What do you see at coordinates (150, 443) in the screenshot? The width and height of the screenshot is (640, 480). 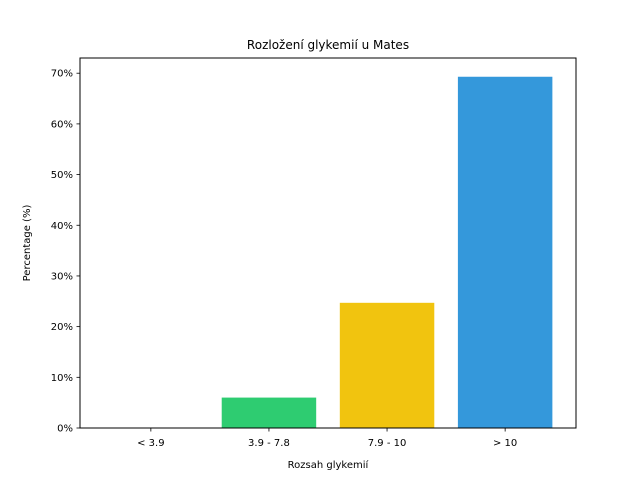 I see `x-tick-label: < 3.9` at bounding box center [150, 443].